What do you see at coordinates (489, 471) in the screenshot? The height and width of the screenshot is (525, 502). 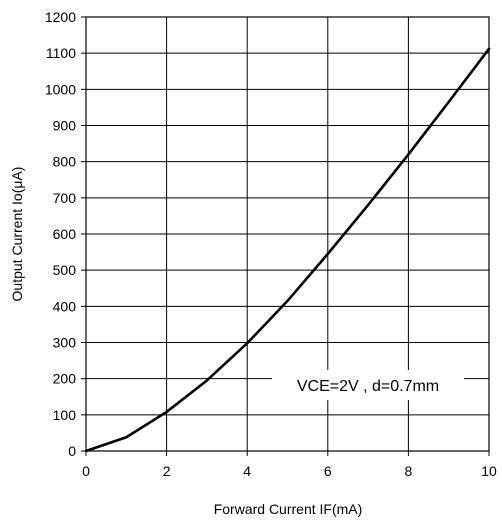 I see `x-tick-label: 10` at bounding box center [489, 471].